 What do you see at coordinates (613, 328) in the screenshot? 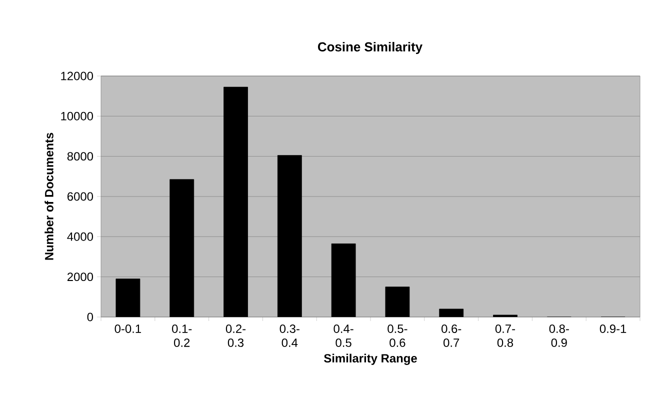
I see `x-tick-label: 0.9-1` at bounding box center [613, 328].